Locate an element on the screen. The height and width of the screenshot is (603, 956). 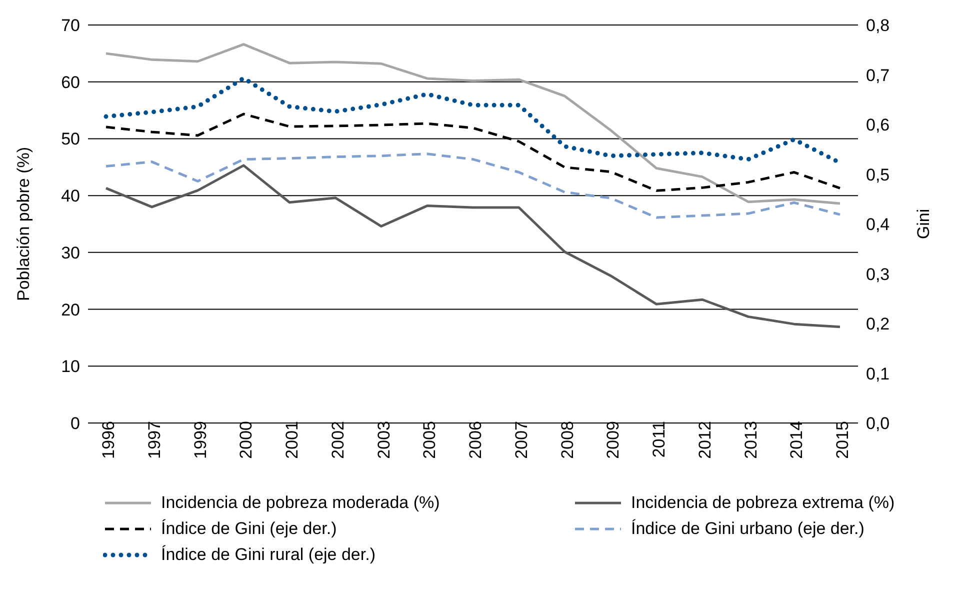
y-axis-title: Población pobre (%) is located at coordinates (24, 224).